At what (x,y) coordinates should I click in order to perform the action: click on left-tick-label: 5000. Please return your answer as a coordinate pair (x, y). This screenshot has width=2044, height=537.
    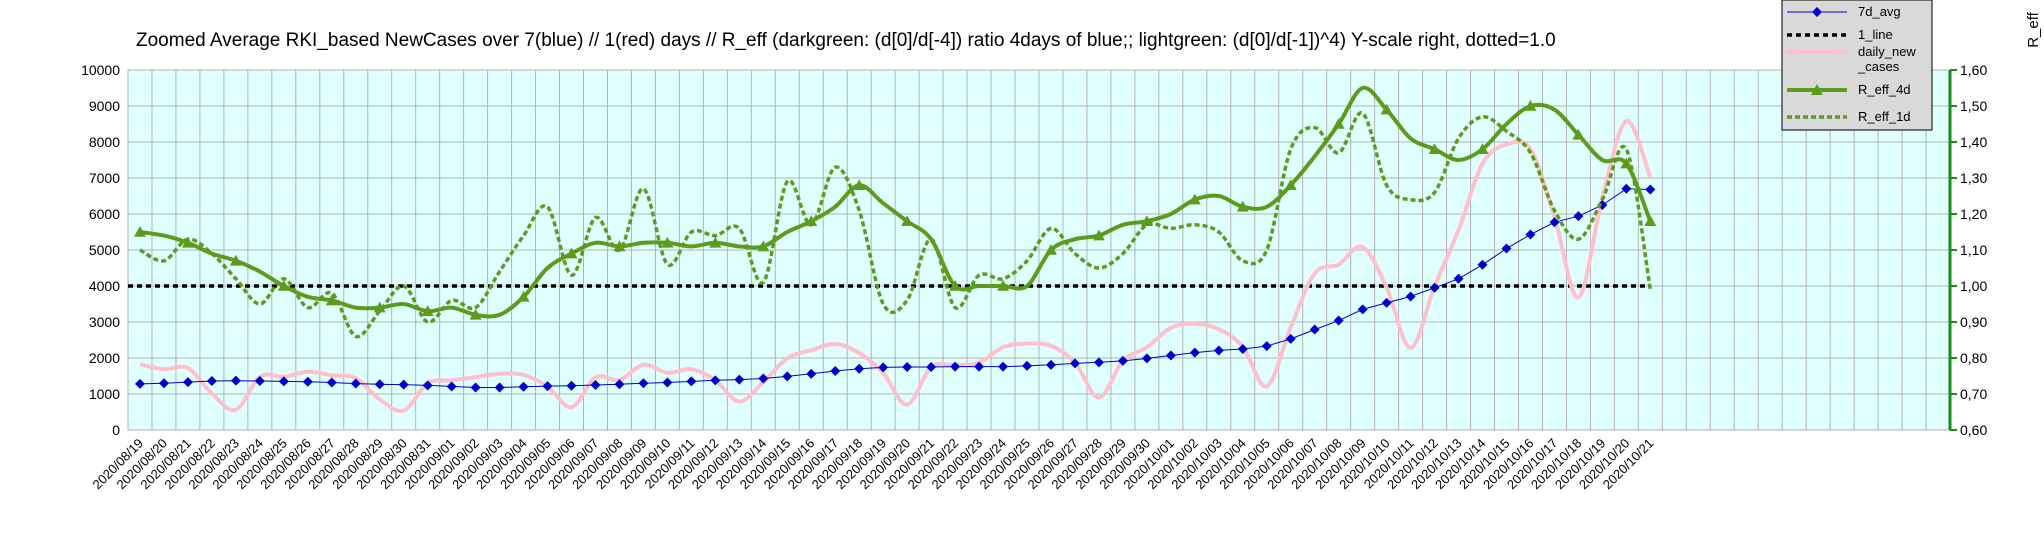
    Looking at the image, I should click on (104, 250).